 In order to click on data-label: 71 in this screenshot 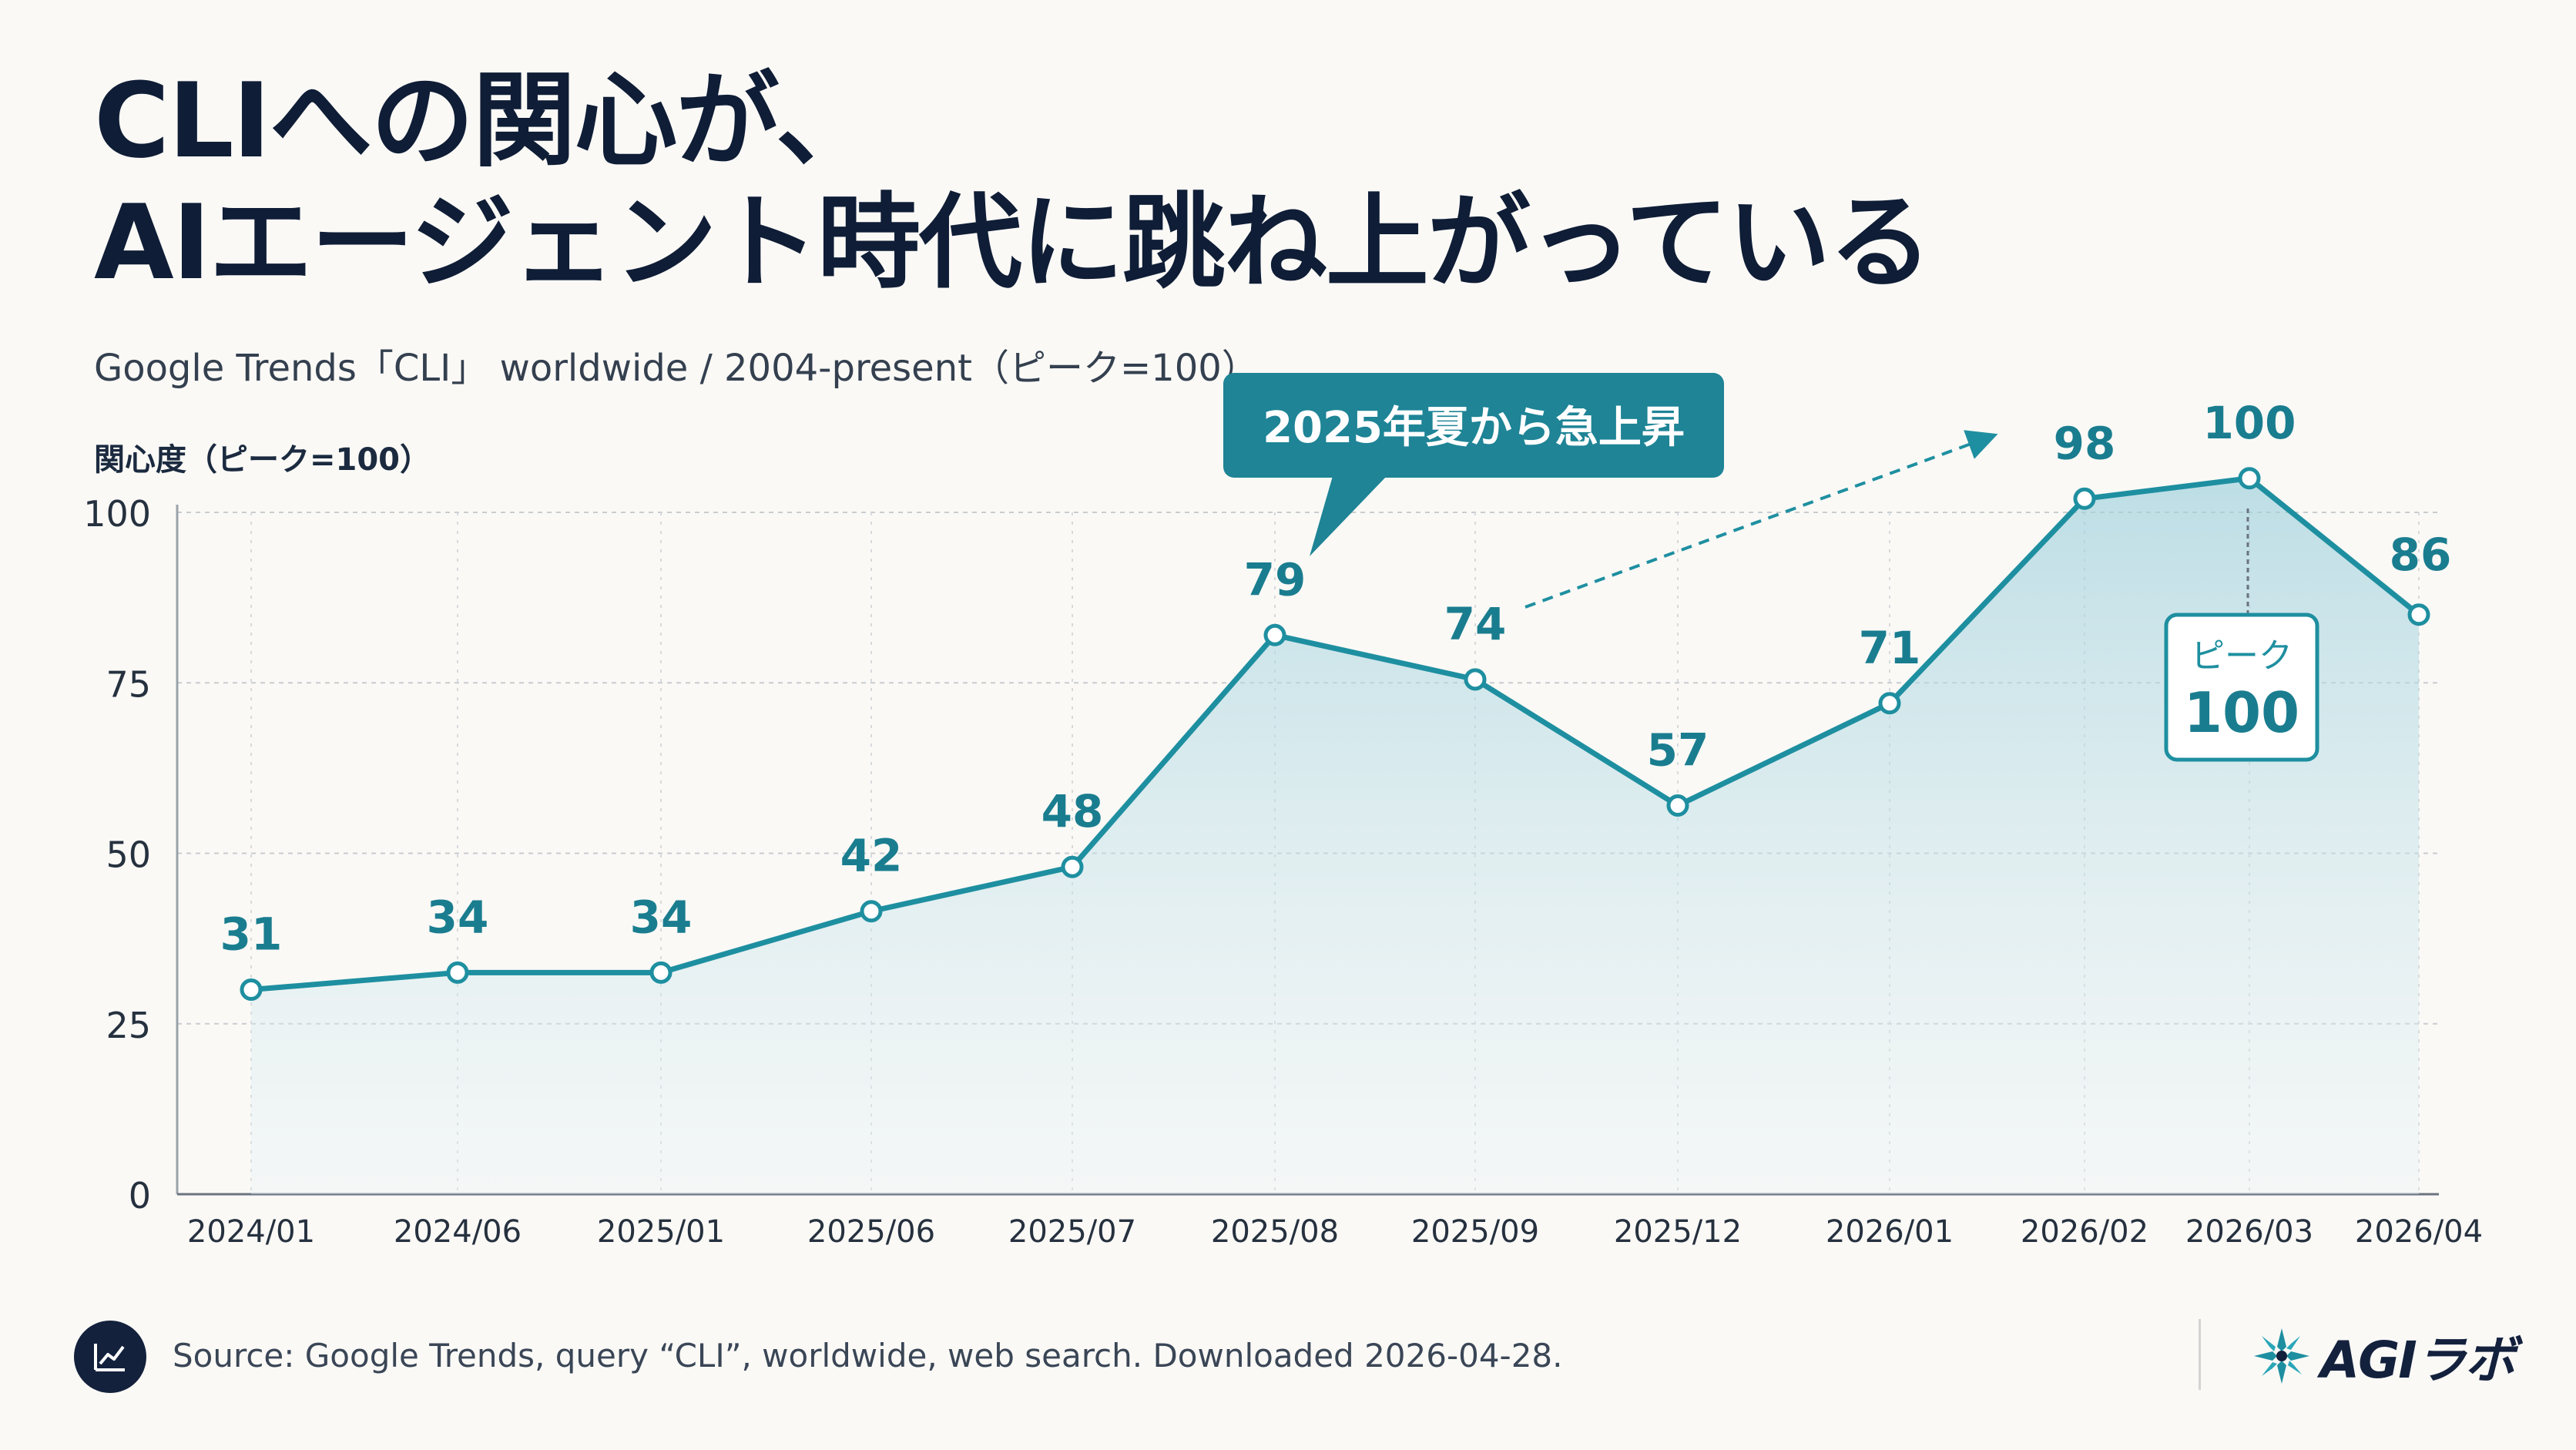, I will do `click(1890, 648)`.